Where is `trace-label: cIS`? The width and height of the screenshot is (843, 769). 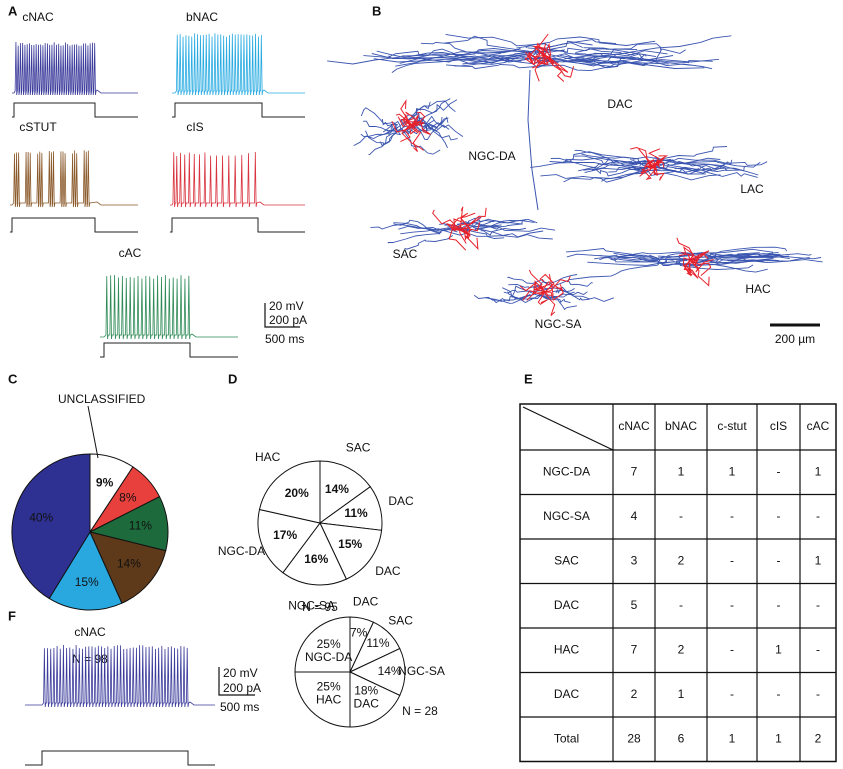
trace-label: cIS is located at coordinates (194, 127).